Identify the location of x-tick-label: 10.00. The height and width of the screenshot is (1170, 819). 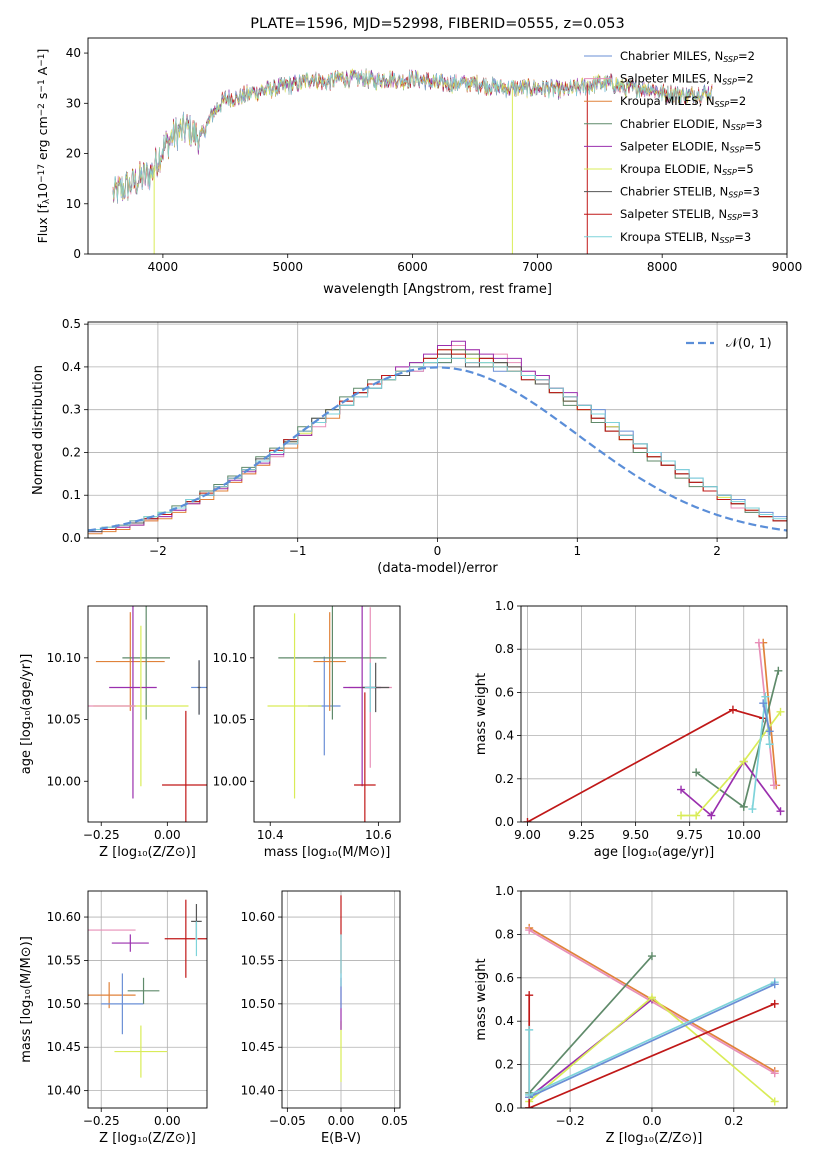
(744, 835).